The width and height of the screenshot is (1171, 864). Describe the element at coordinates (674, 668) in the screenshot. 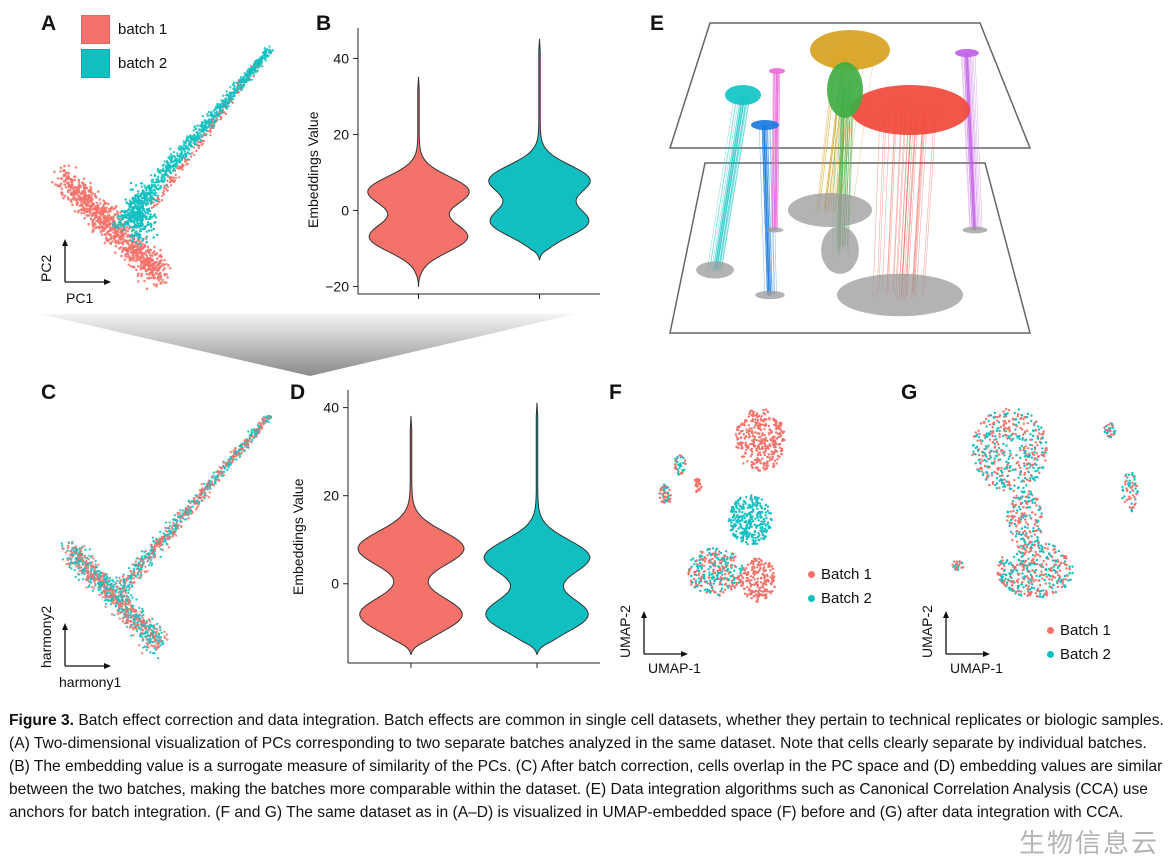

I see `axis-label-umap1-f: UMAP-1` at that location.